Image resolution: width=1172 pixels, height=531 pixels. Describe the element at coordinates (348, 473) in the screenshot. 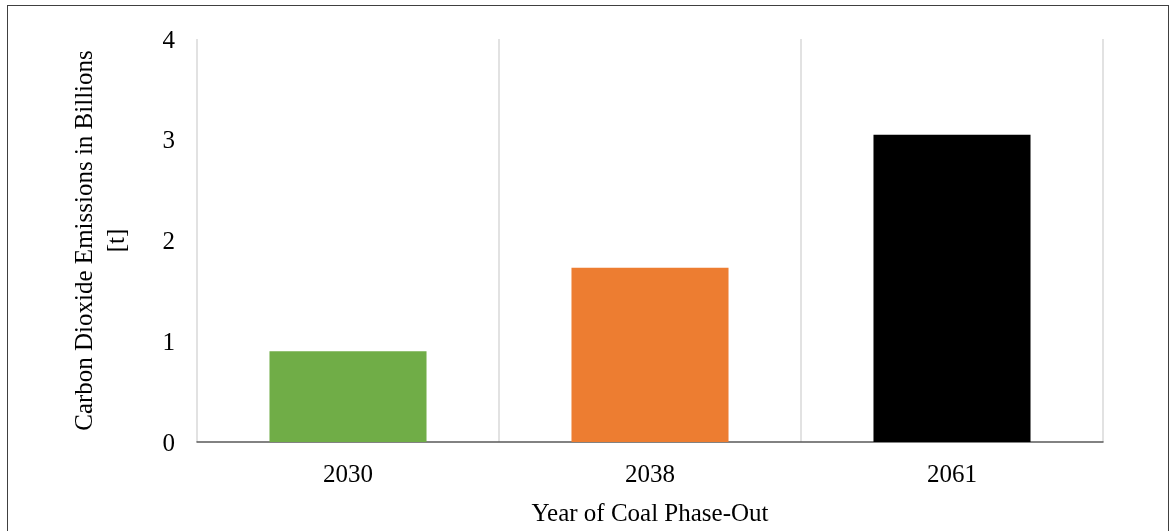

I see `x-tick-label: 2030` at that location.